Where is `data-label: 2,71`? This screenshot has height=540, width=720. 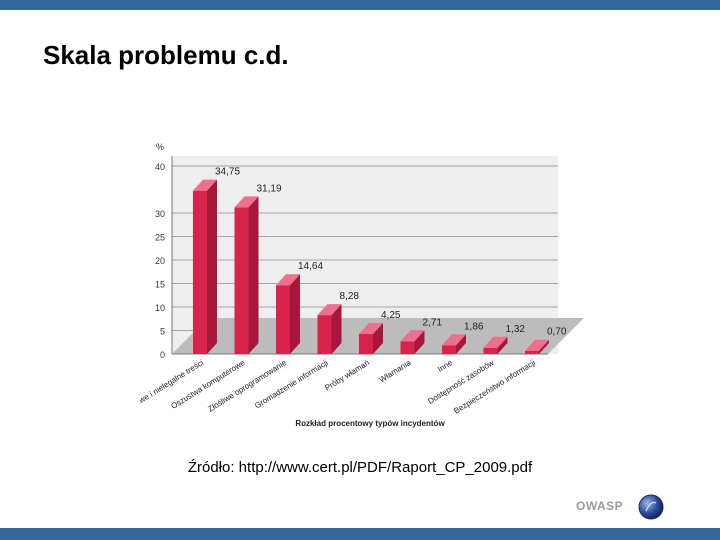 data-label: 2,71 is located at coordinates (433, 322).